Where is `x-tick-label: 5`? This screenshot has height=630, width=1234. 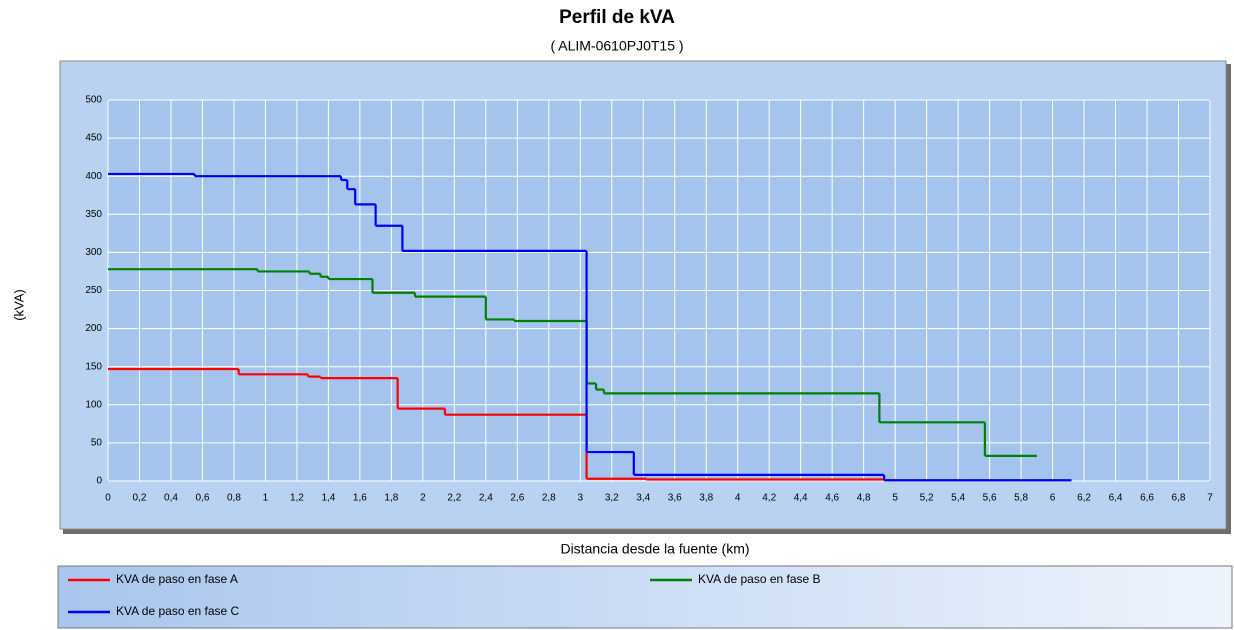 x-tick-label: 5 is located at coordinates (895, 498).